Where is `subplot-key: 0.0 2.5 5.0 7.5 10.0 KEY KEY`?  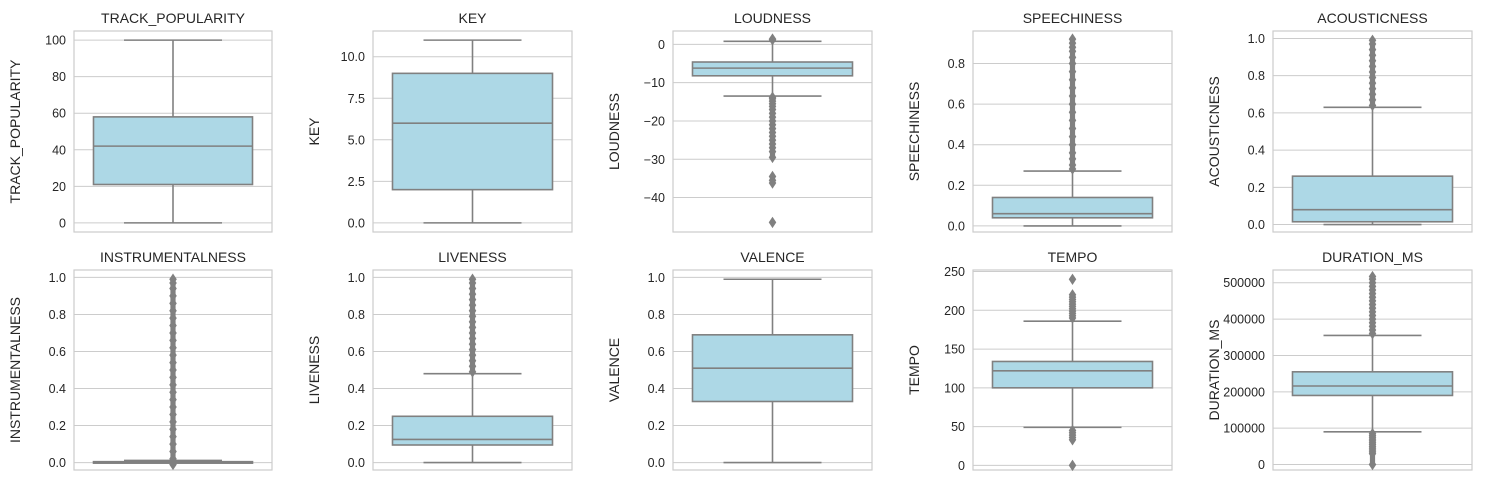 subplot-key: 0.0 2.5 5.0 7.5 10.0 KEY KEY is located at coordinates (439, 121).